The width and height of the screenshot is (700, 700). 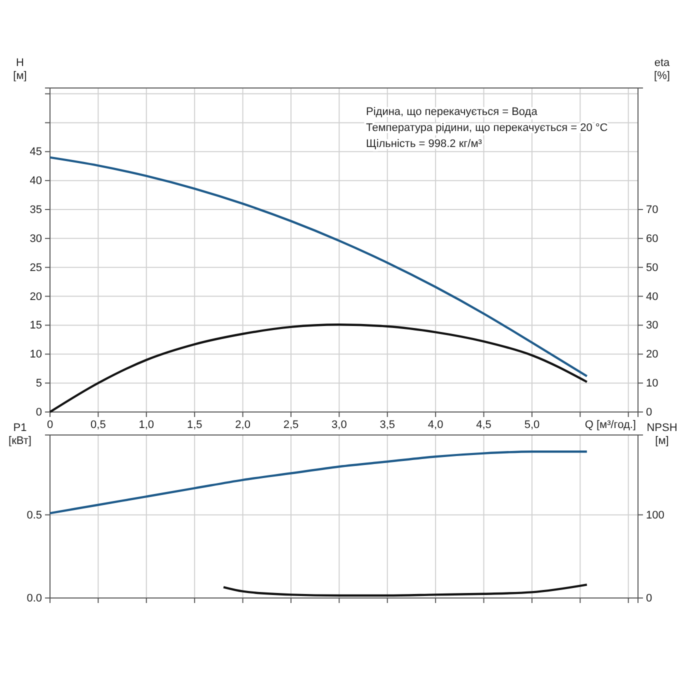 I want to click on y-tick-label: 20, so click(x=36, y=296).